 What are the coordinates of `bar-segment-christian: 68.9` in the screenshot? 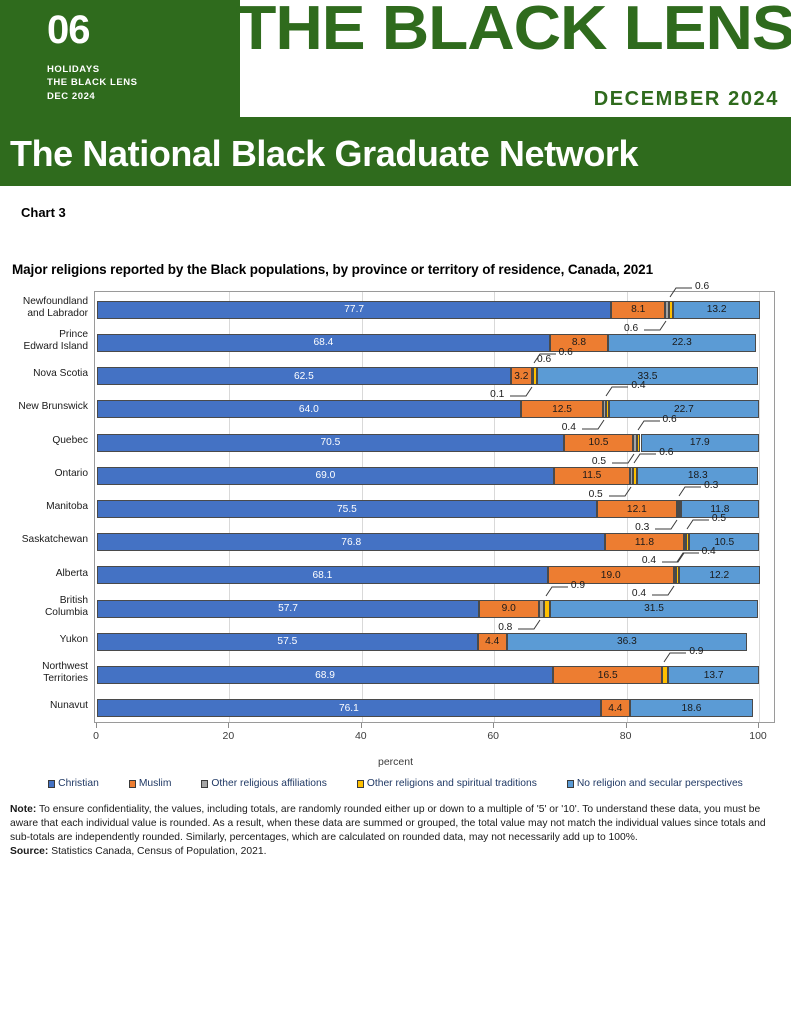 It's located at (325, 675).